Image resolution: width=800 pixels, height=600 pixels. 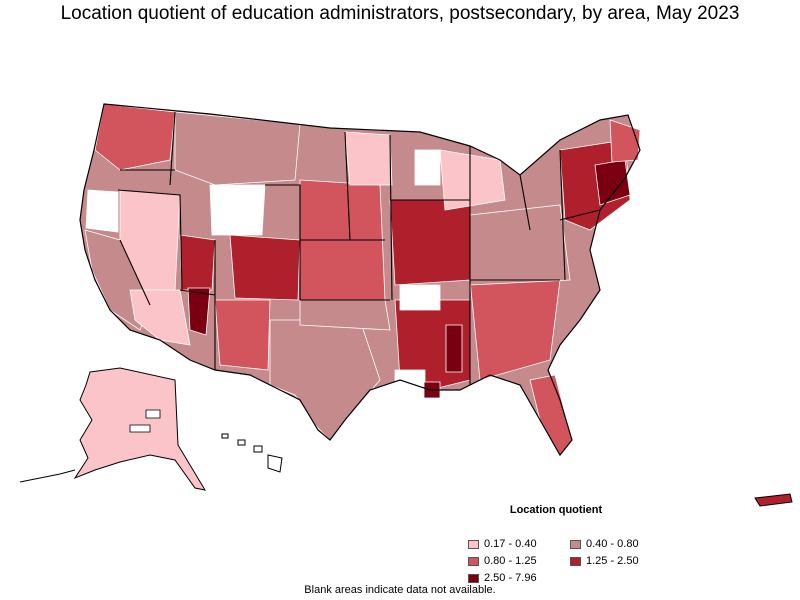 I want to click on region-idaho-montana, so click(x=237, y=148).